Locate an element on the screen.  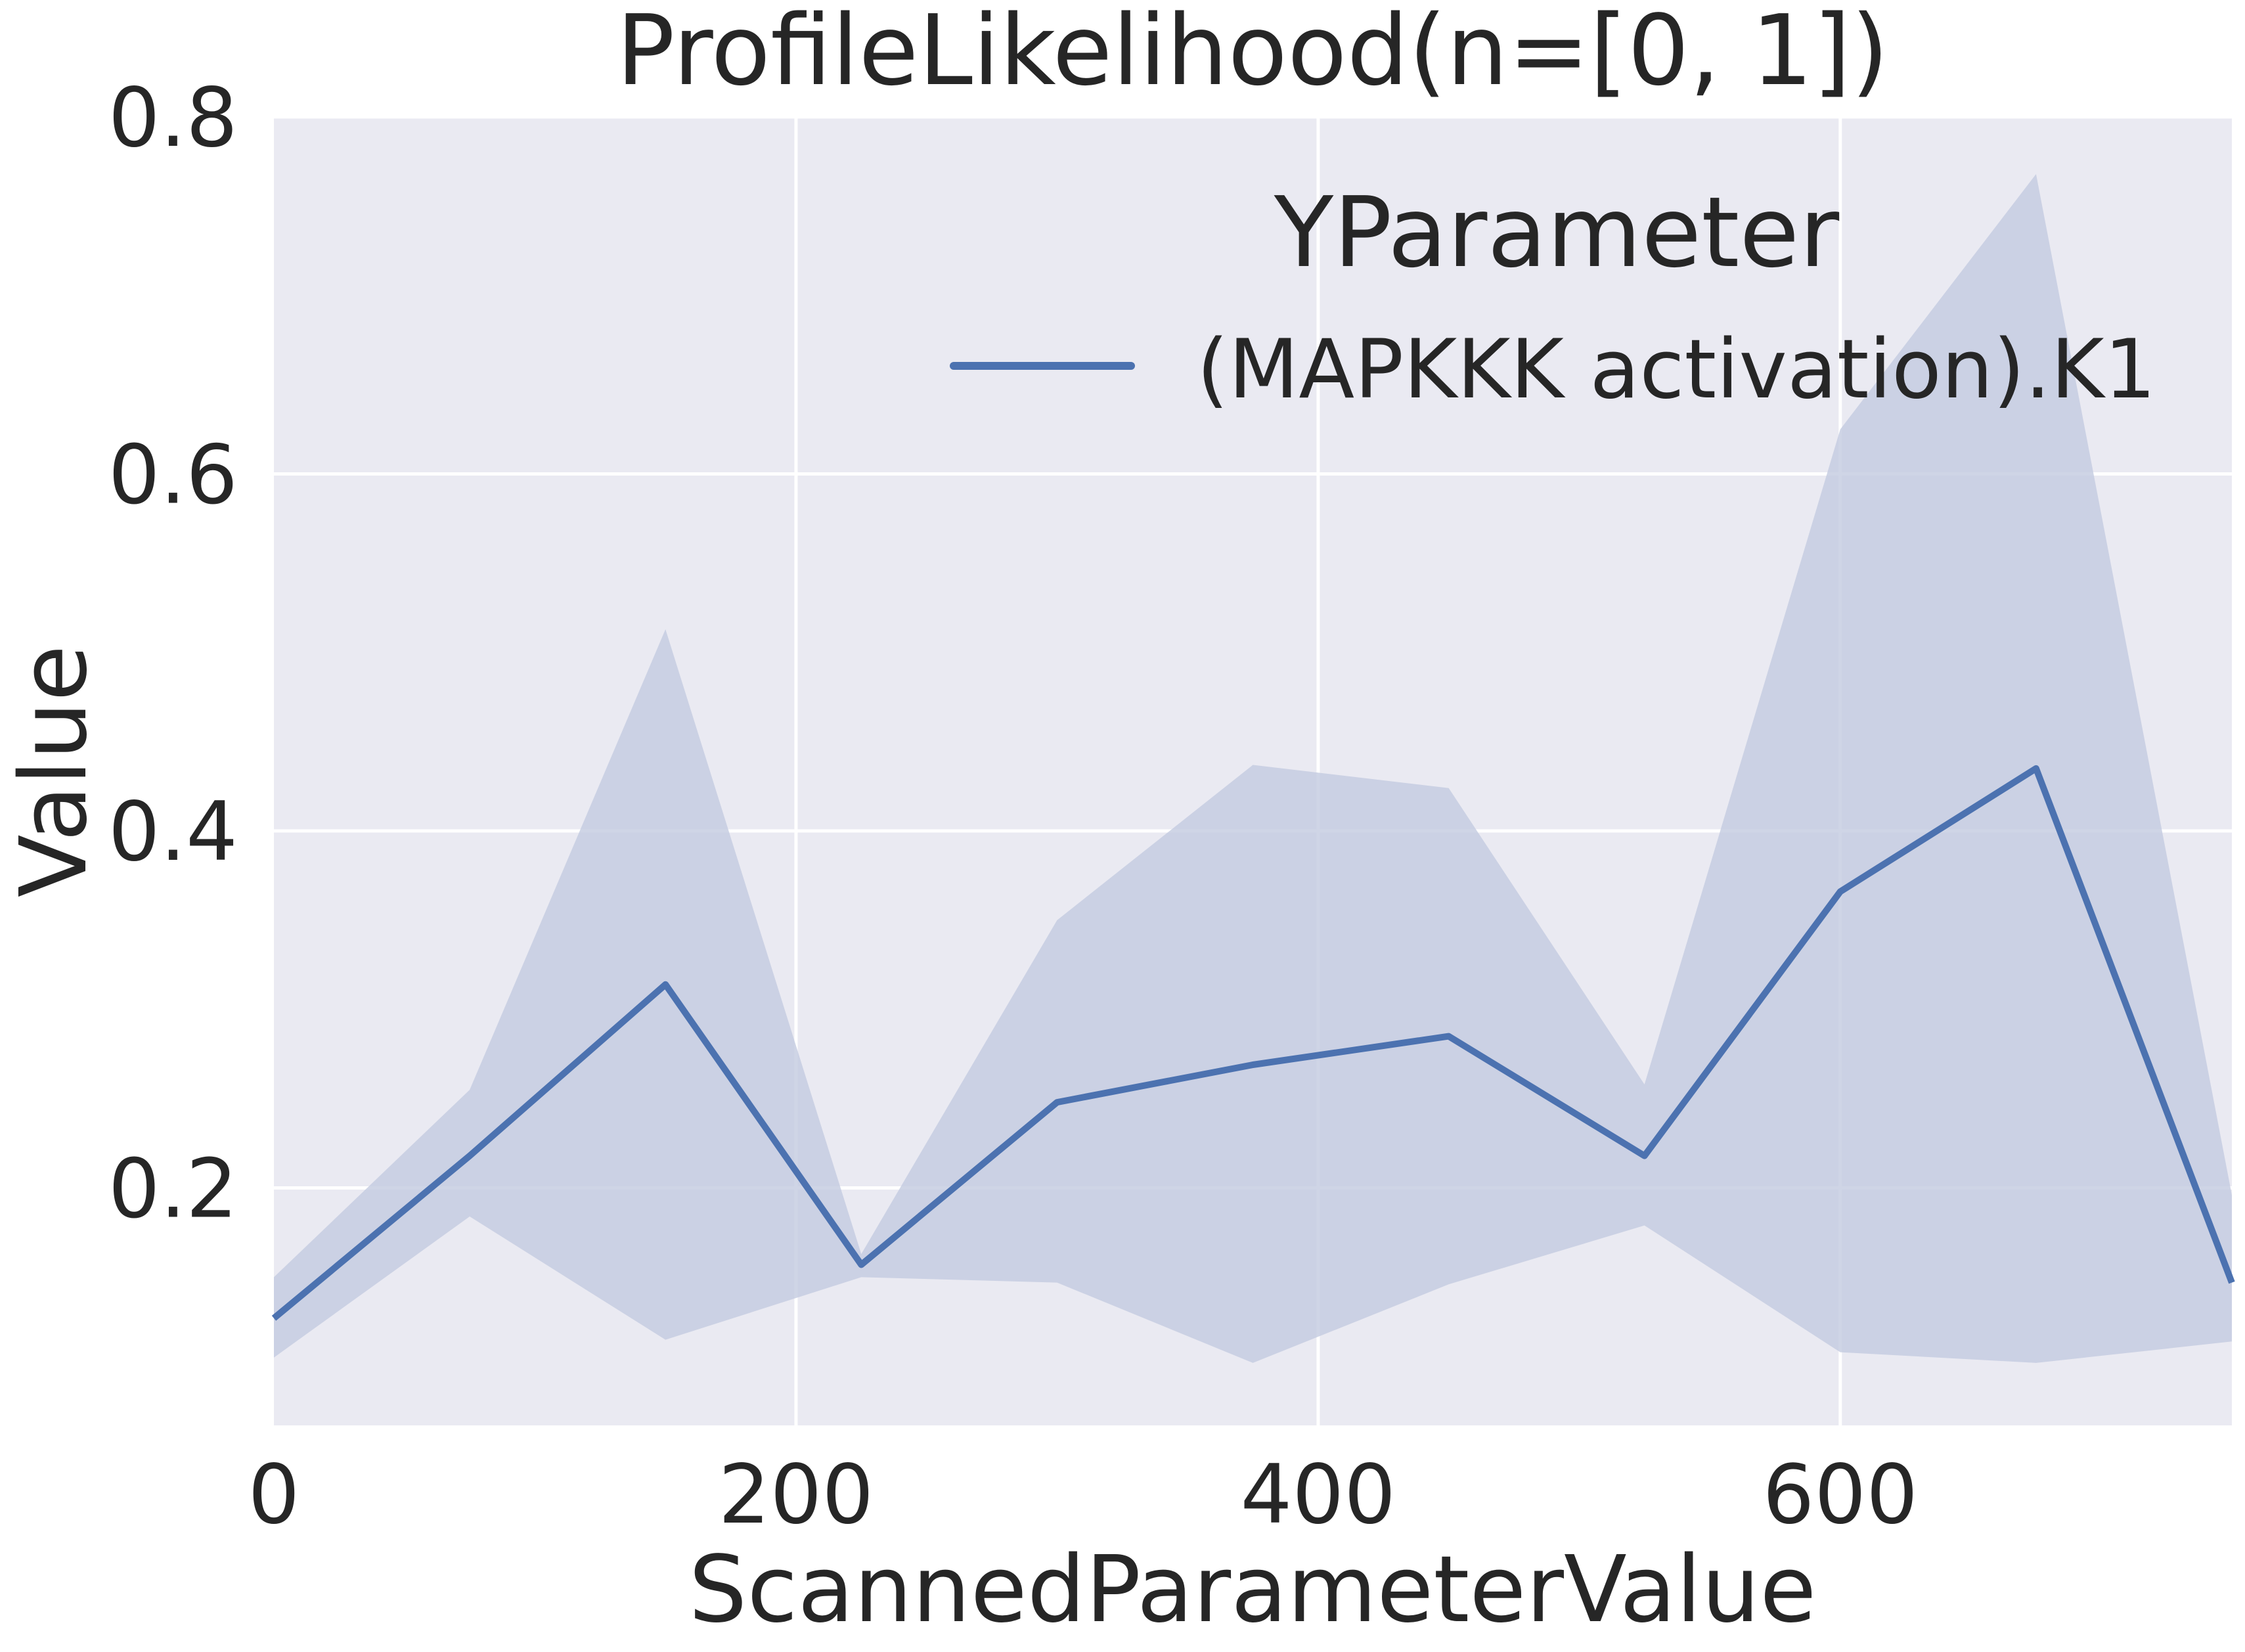
y-tick-label-3: 0.8 is located at coordinates (173, 119).